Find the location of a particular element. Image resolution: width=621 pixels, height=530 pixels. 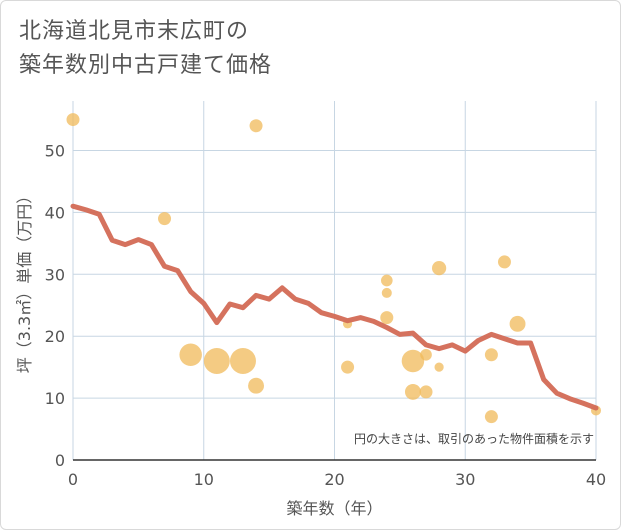

x-tick-label: 0 is located at coordinates (73, 479).